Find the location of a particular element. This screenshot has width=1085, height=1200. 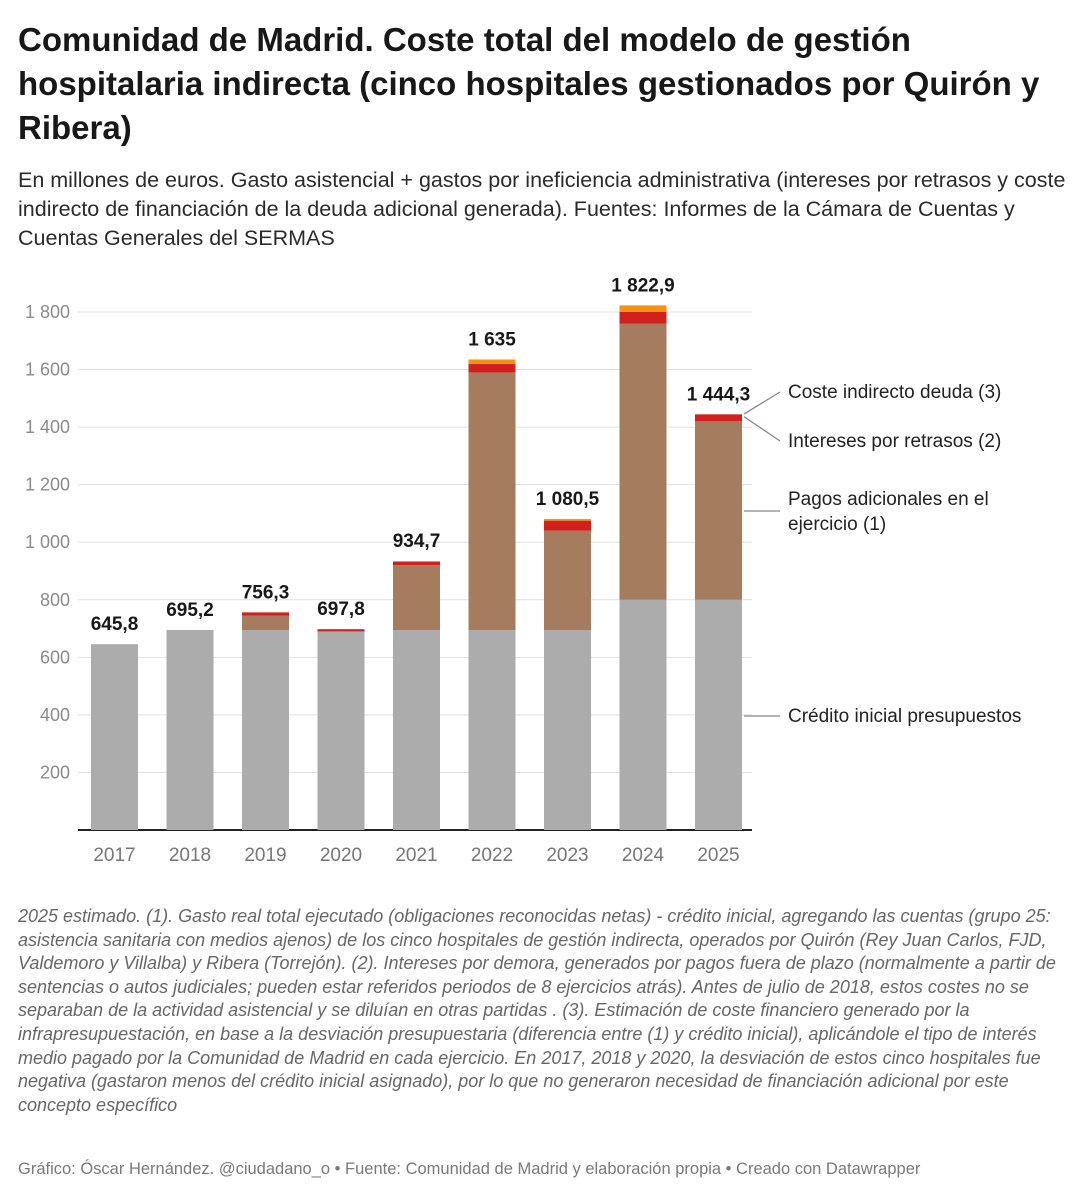

y-tick-label: 1 000 is located at coordinates (47, 542).